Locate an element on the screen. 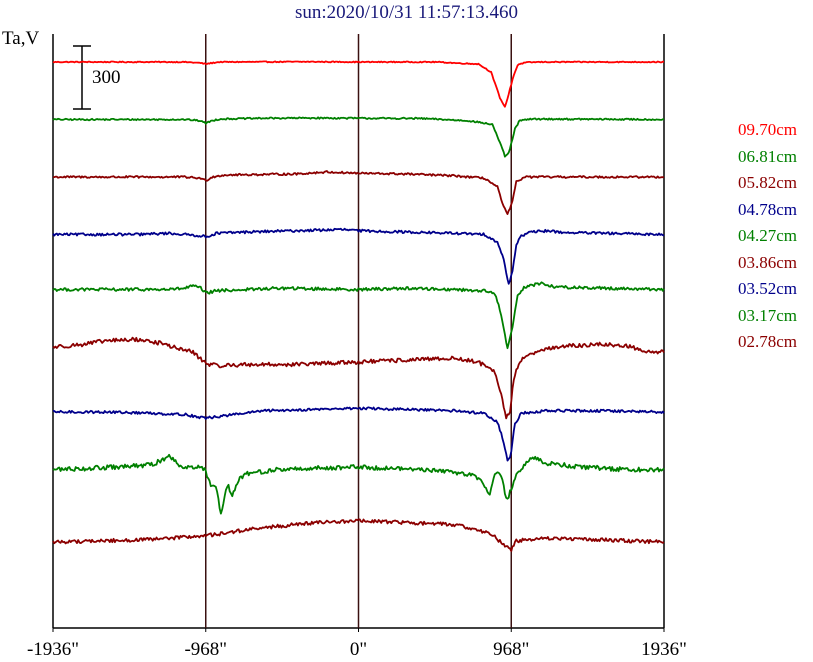 Image resolution: width=813 pixels, height=662 pixels. legend-item-1: 06.81cm is located at coordinates (768, 156).